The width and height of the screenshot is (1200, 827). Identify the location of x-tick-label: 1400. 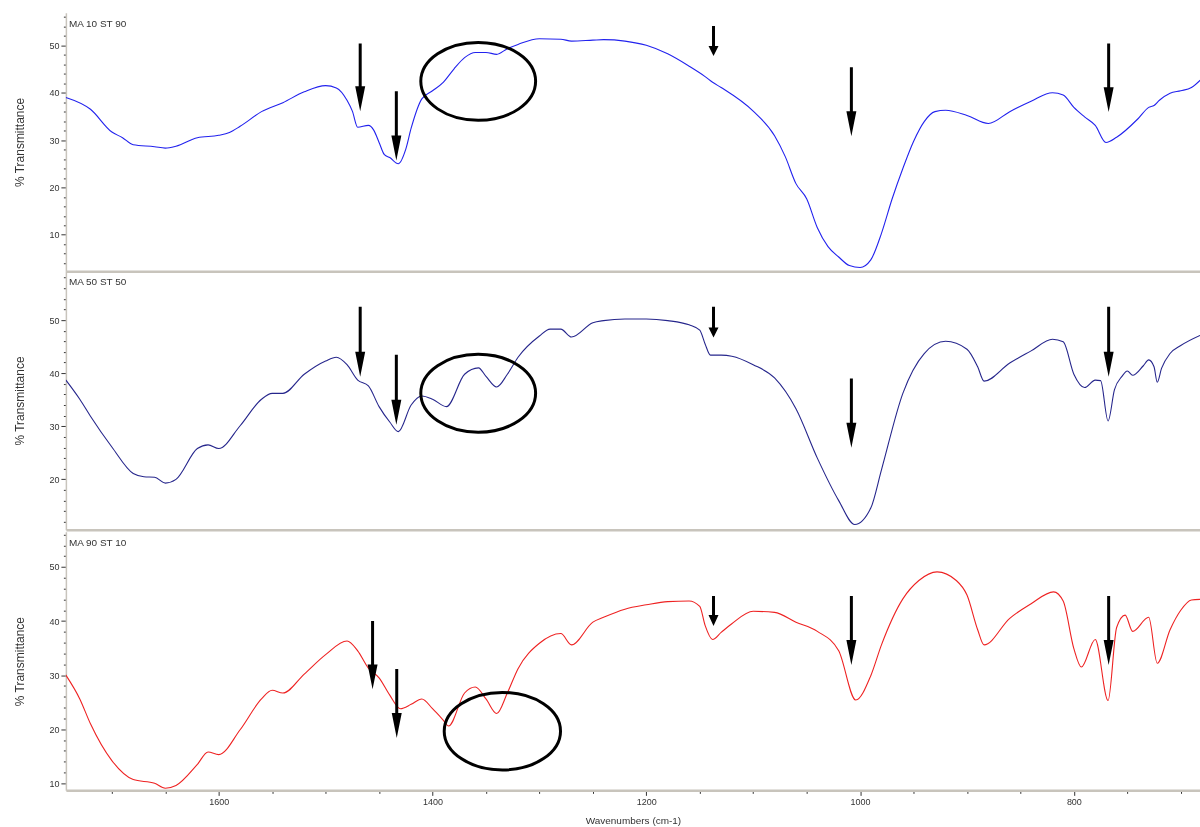
(433, 801).